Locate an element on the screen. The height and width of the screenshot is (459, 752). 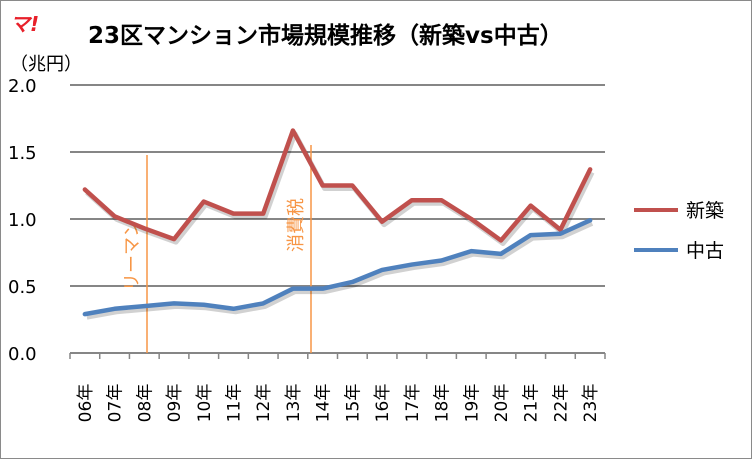
logo: マ! is located at coordinates (25, 24).